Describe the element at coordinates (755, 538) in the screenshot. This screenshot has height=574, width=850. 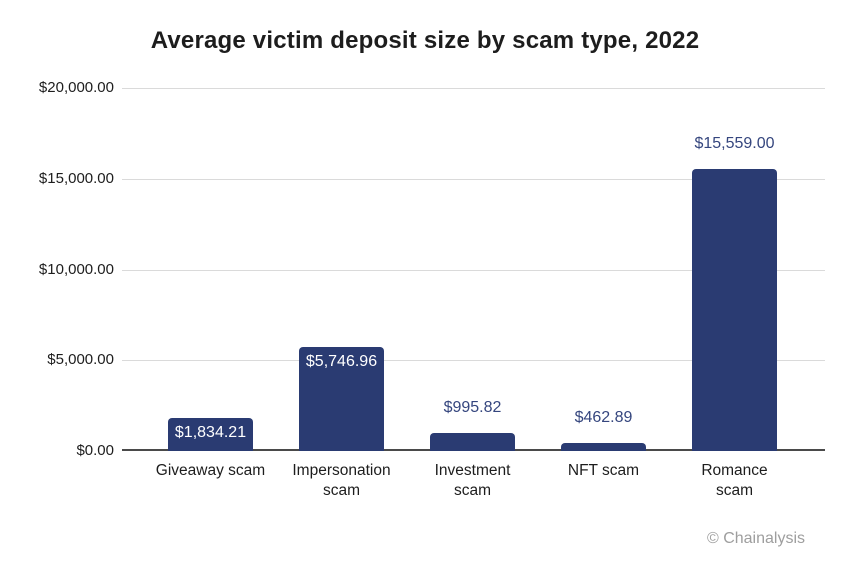
I see `chainalysis-watermark: © Chainalysis` at that location.